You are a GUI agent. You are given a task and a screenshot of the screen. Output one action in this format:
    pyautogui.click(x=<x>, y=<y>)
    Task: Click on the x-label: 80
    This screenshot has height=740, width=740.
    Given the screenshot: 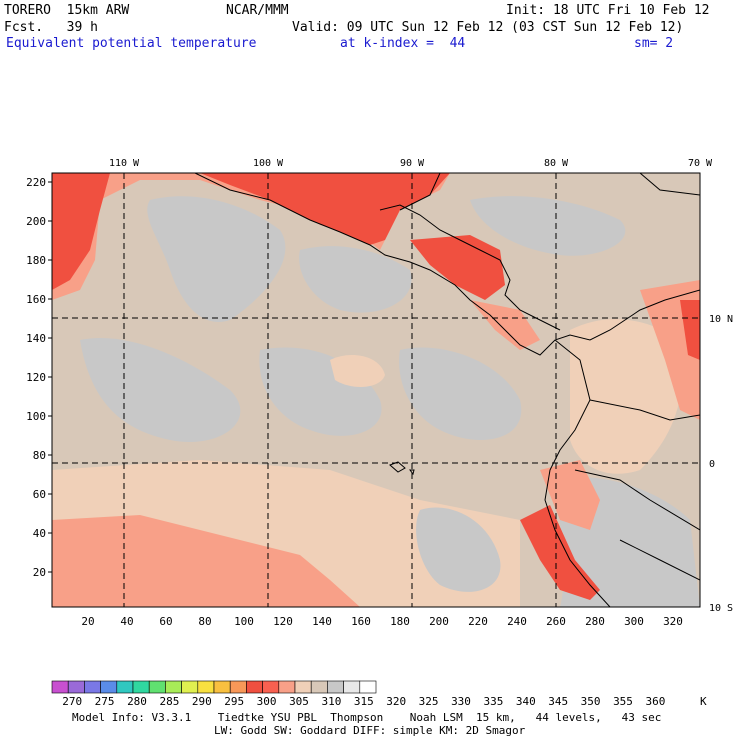 What is the action you would take?
    pyautogui.click(x=204, y=621)
    